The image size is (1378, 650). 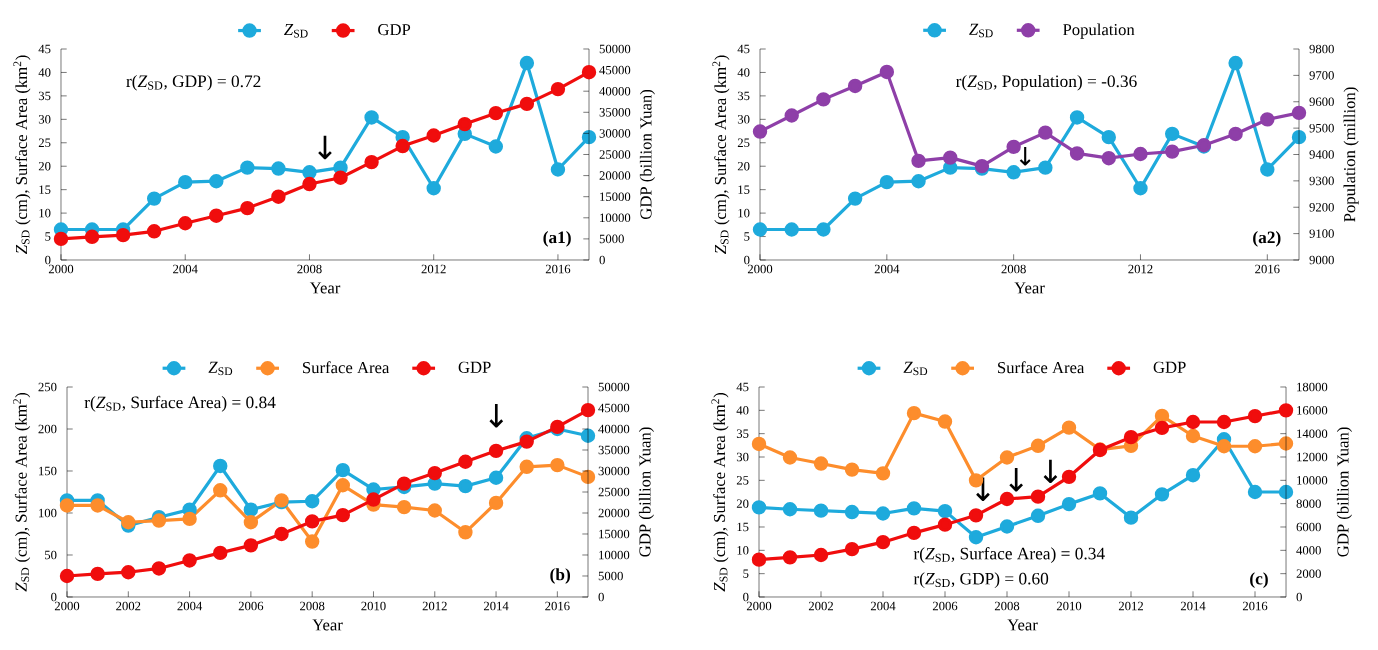 I want to click on y2-tick-label: 12000, so click(x=1312, y=457).